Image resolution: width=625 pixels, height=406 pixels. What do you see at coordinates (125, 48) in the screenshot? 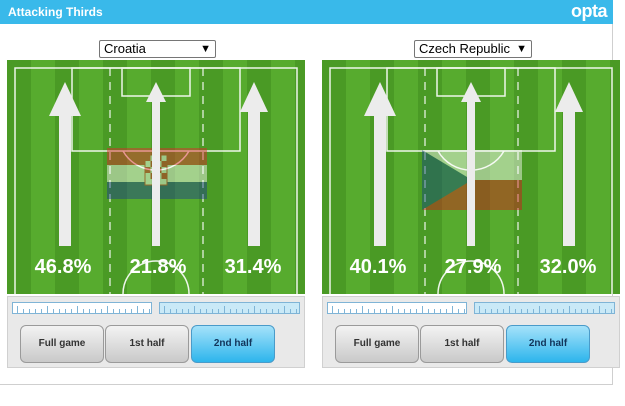
I see `team-select-value: Croatia` at bounding box center [125, 48].